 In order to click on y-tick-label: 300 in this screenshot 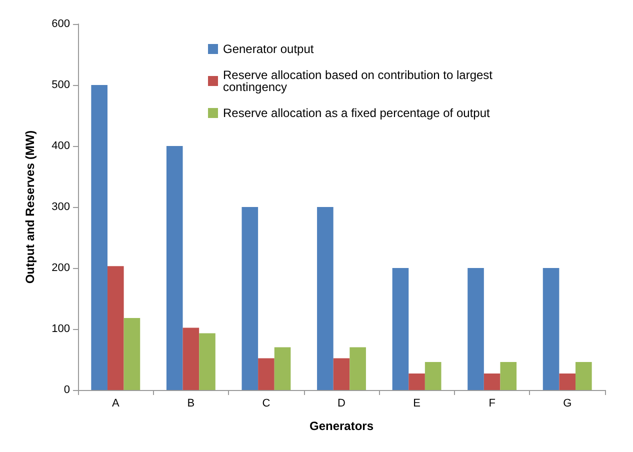, I will do `click(61, 207)`.